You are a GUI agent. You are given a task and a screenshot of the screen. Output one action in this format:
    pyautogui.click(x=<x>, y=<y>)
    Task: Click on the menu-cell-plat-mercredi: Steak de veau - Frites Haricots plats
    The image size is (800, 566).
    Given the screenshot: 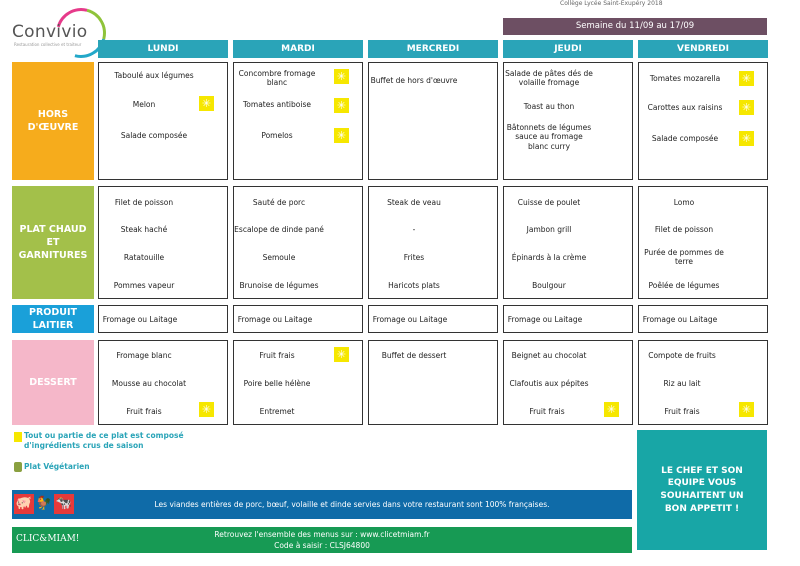 What is the action you would take?
    pyautogui.click(x=433, y=242)
    